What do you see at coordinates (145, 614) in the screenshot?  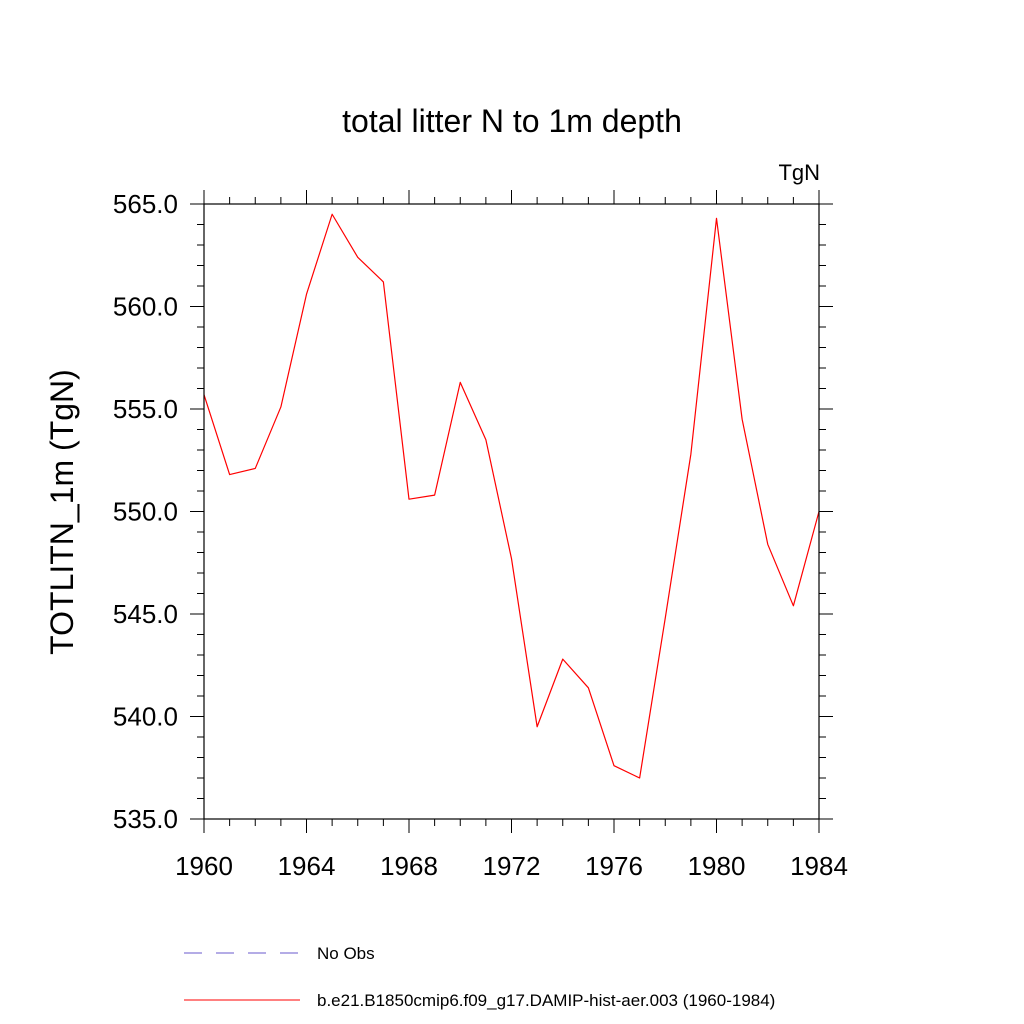 I see `y-tick-label: 545.0` at bounding box center [145, 614].